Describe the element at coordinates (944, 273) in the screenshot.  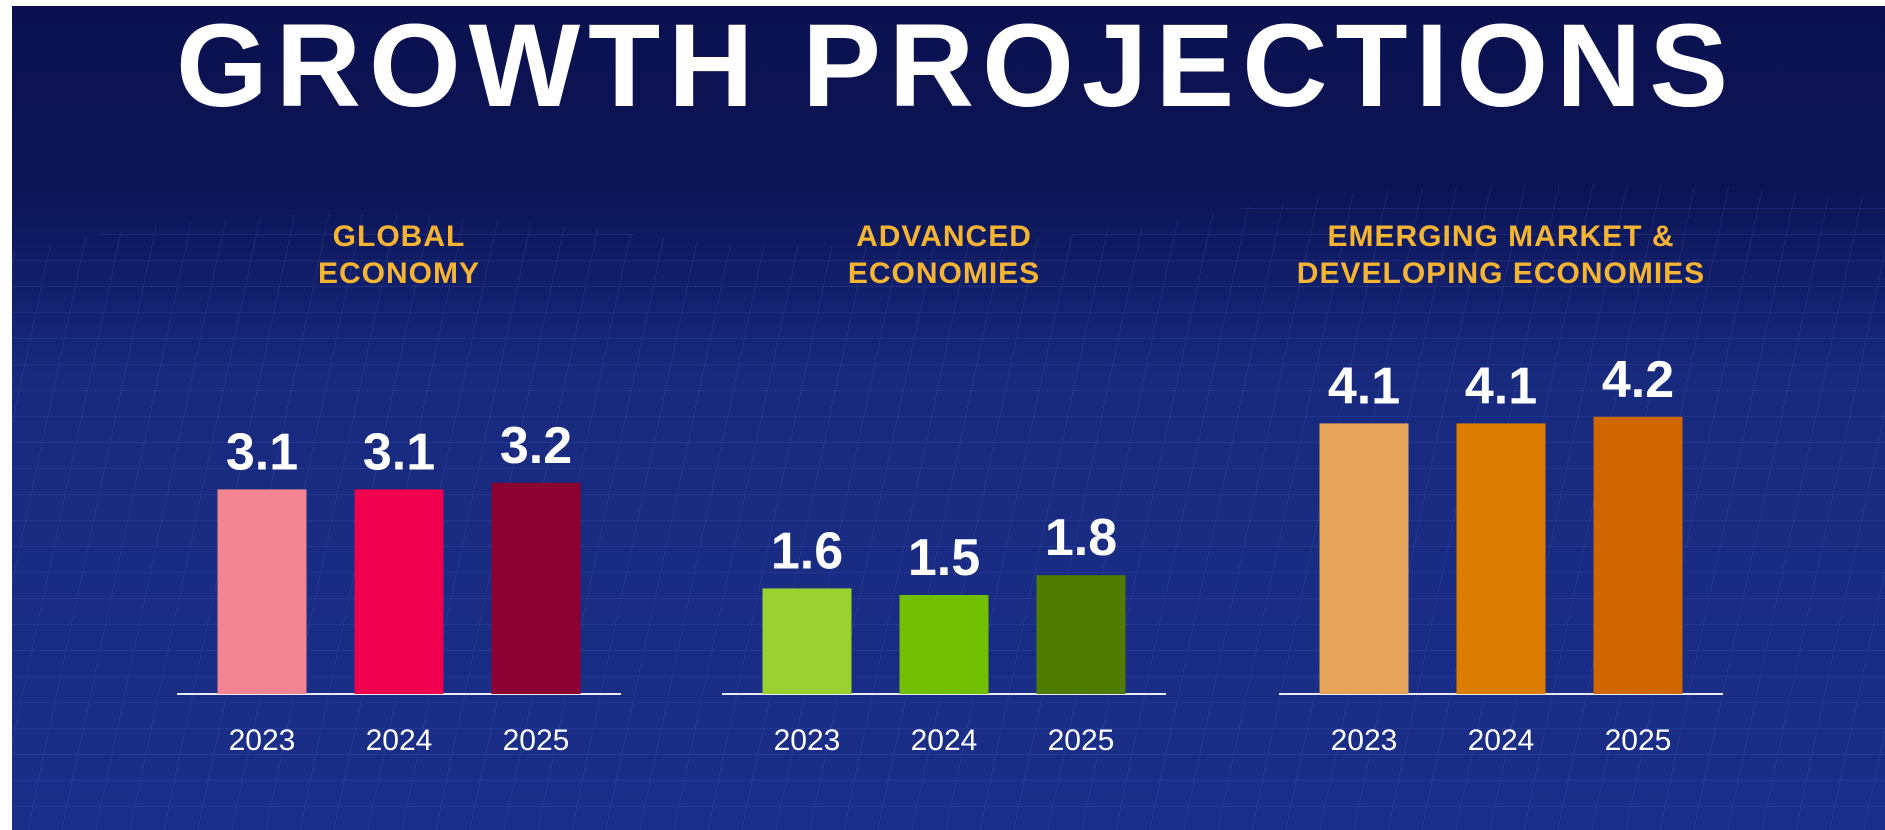
I see `panel-title: ECONOMIES` at that location.